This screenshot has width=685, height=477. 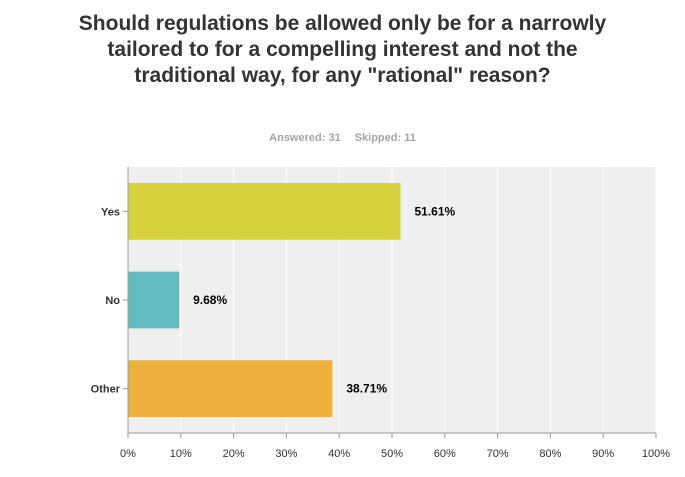 What do you see at coordinates (230, 389) in the screenshot?
I see `bar-other` at bounding box center [230, 389].